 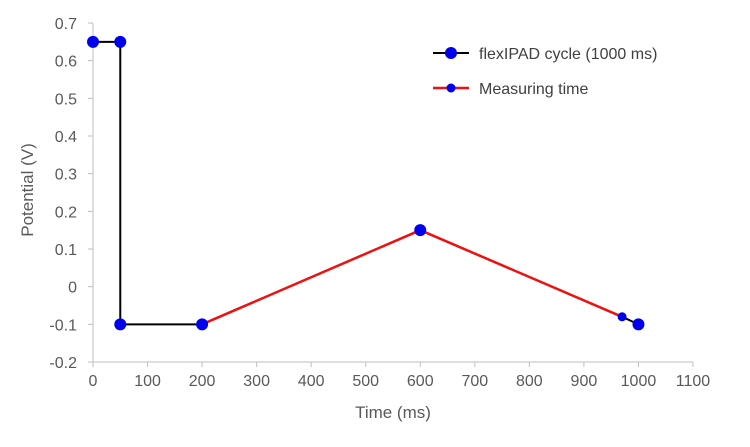 I want to click on x-tick-label: 0, so click(x=93, y=381).